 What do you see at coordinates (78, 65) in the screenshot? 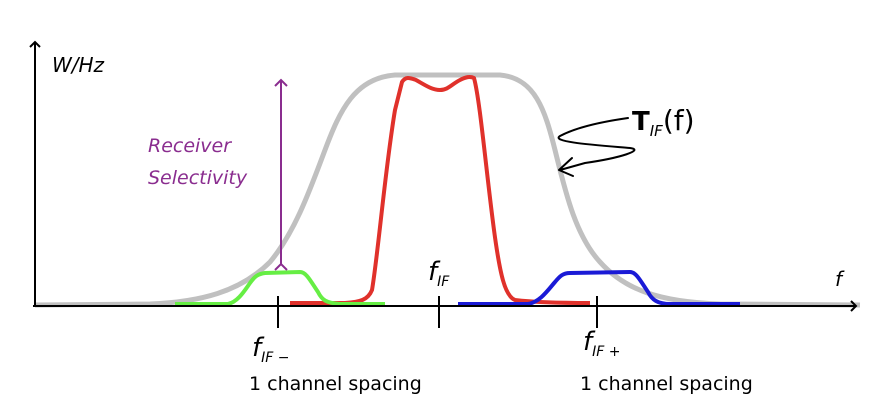
I see `y-axis-label: W/Hz` at bounding box center [78, 65].